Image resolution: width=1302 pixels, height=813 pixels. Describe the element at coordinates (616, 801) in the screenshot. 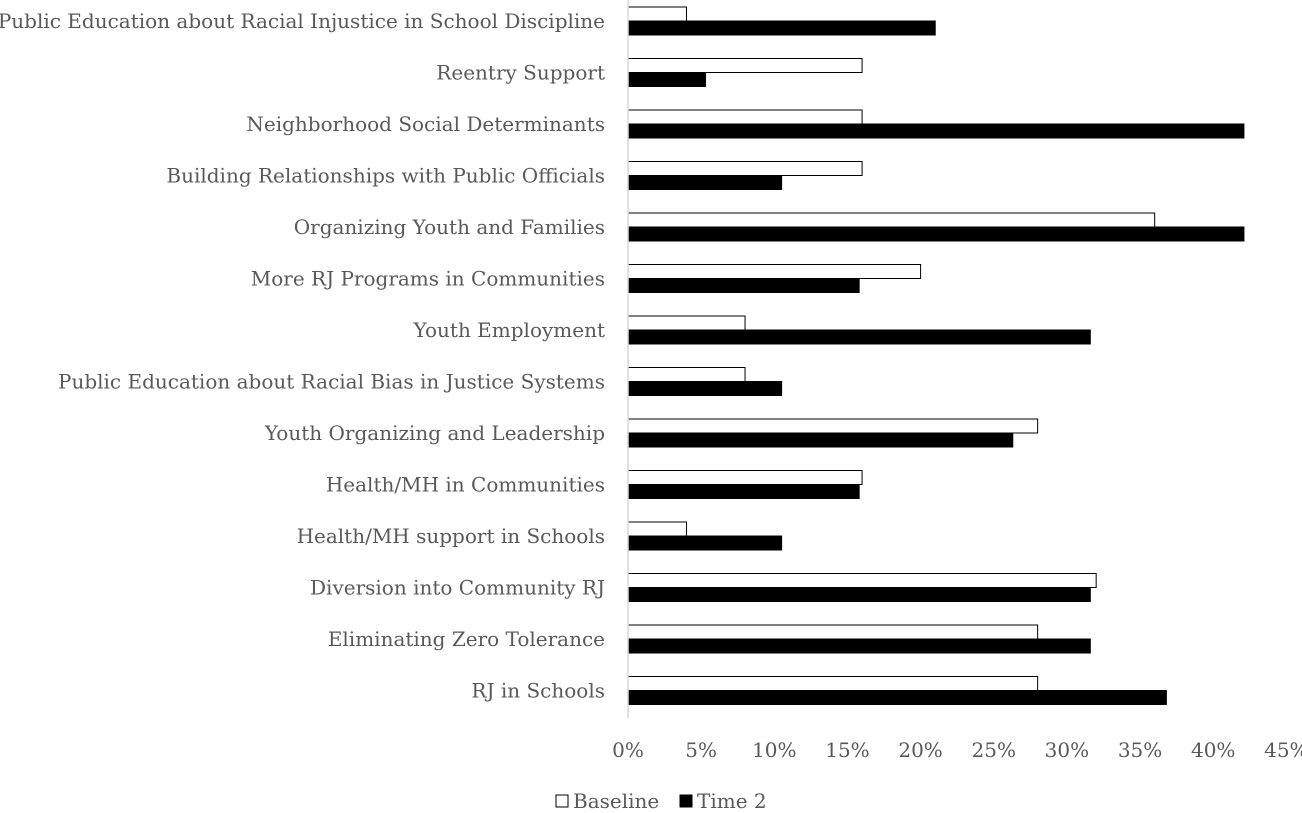

I see `legend-label-baseline: Baseline` at that location.